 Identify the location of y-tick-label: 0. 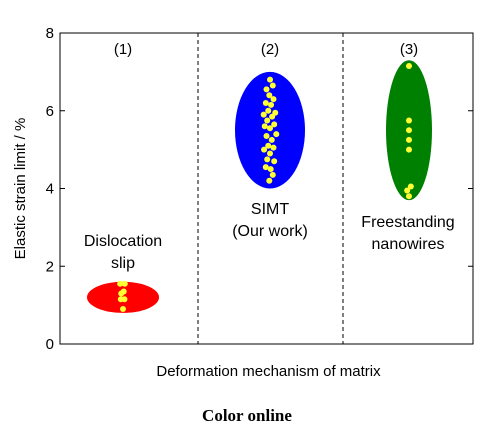
(50, 344).